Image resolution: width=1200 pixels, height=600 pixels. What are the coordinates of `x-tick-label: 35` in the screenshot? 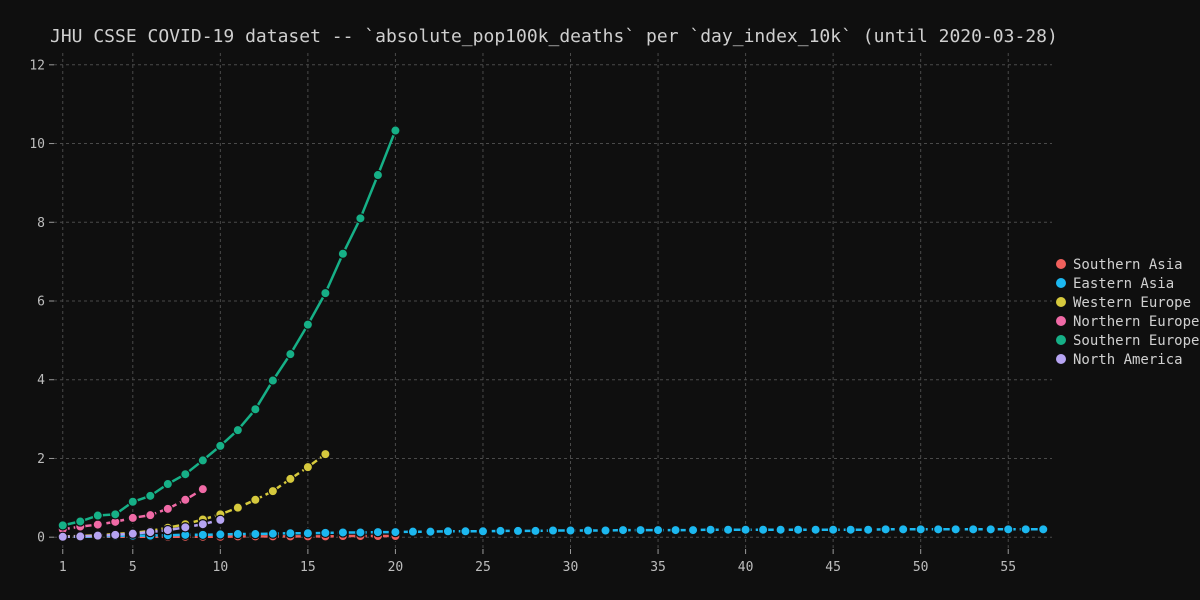 It's located at (658, 567).